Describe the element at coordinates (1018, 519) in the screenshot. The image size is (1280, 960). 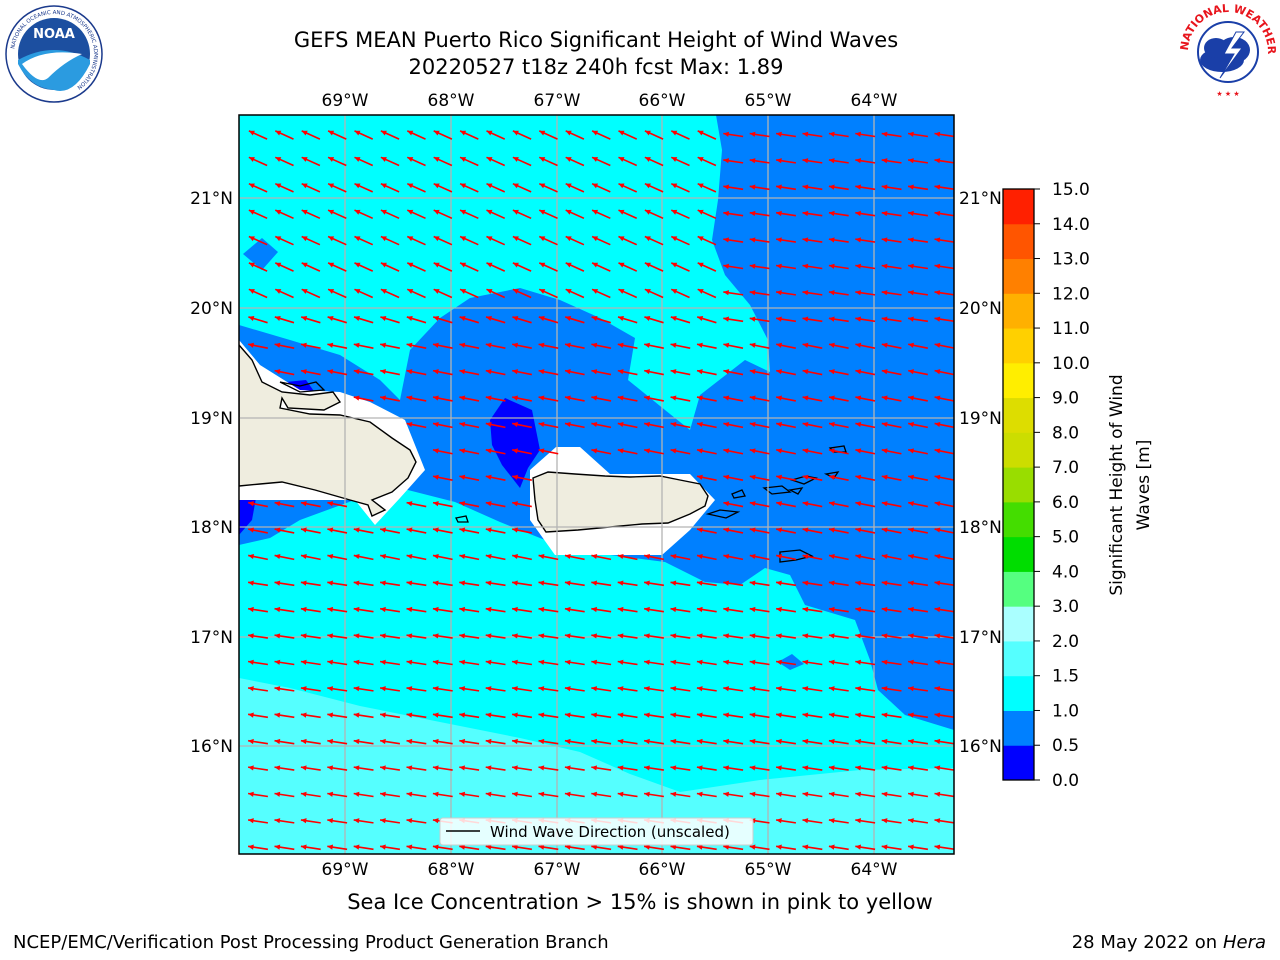
I see `colorbar-block` at that location.